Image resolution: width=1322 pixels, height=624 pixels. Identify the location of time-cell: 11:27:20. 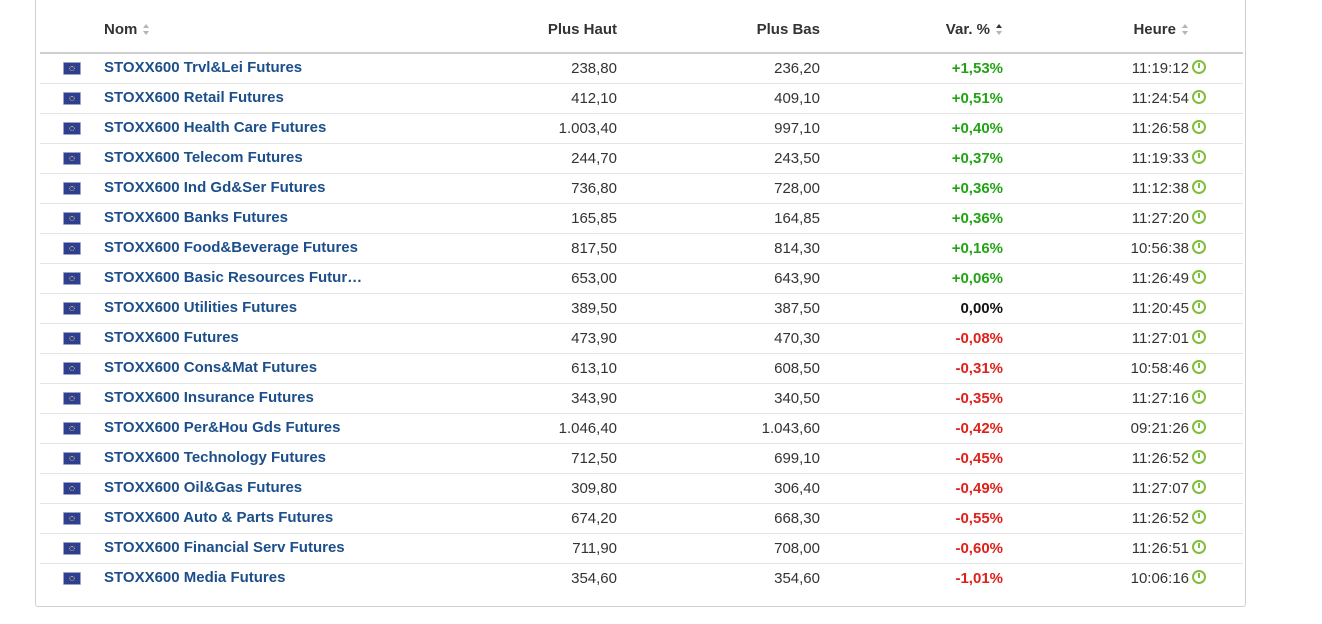
(1096, 218).